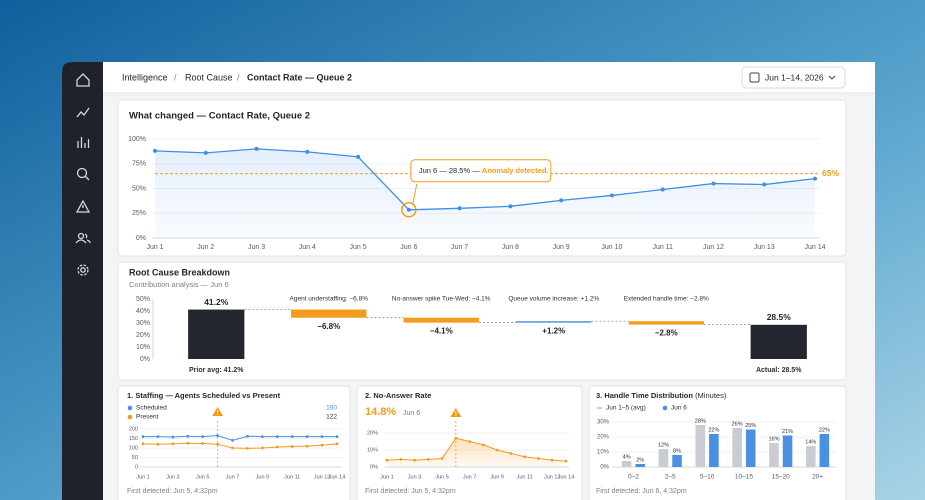 The width and height of the screenshot is (925, 500). Describe the element at coordinates (398, 395) in the screenshot. I see `card-title: 2. No-Answer Rate` at that location.